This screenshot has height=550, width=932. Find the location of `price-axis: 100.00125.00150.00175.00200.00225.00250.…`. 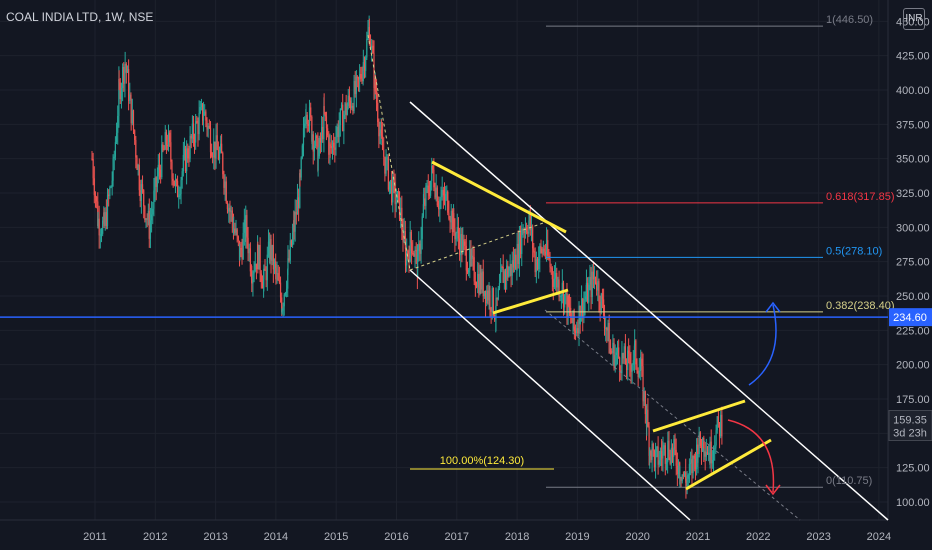

price-axis: 100.00125.00150.00175.00200.00225.00250.… is located at coordinates (913, 262).